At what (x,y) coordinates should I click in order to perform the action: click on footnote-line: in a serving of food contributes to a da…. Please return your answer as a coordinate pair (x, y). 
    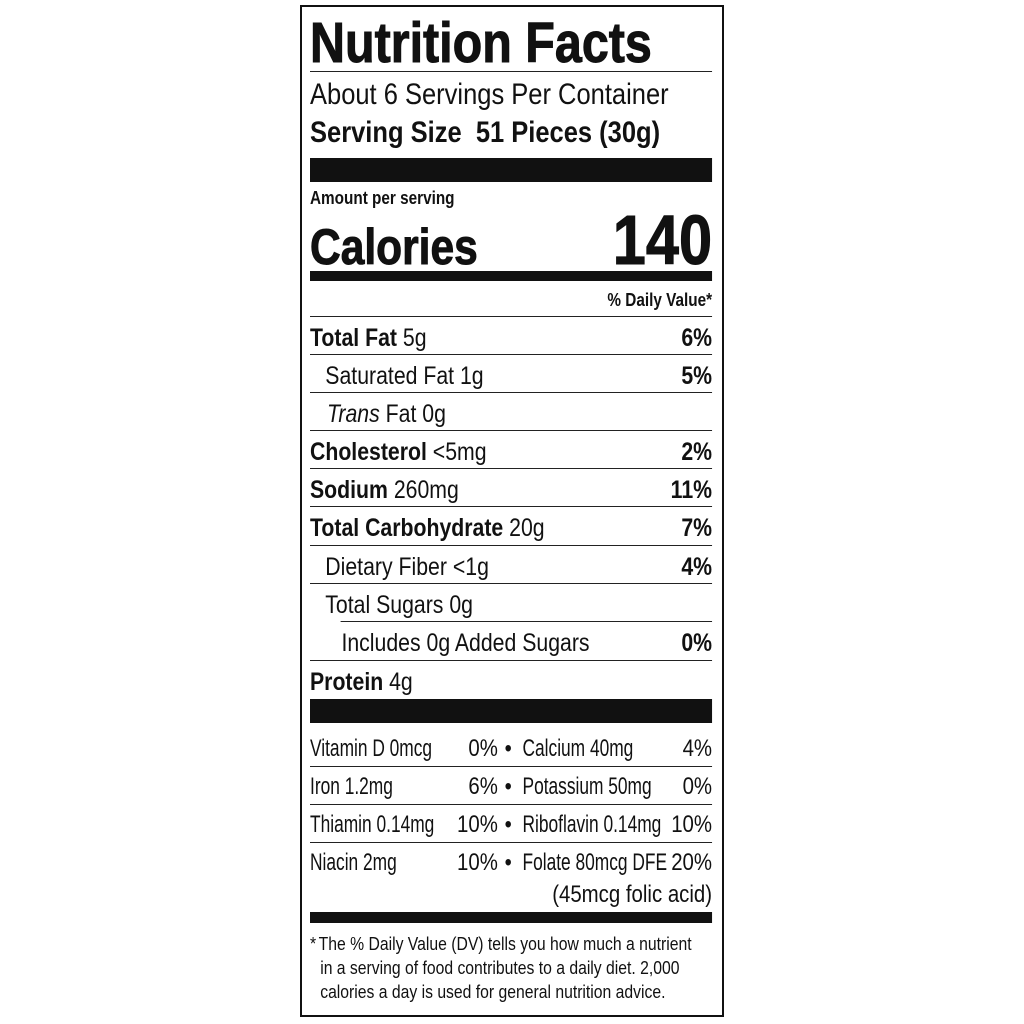
    Looking at the image, I should click on (500, 967).